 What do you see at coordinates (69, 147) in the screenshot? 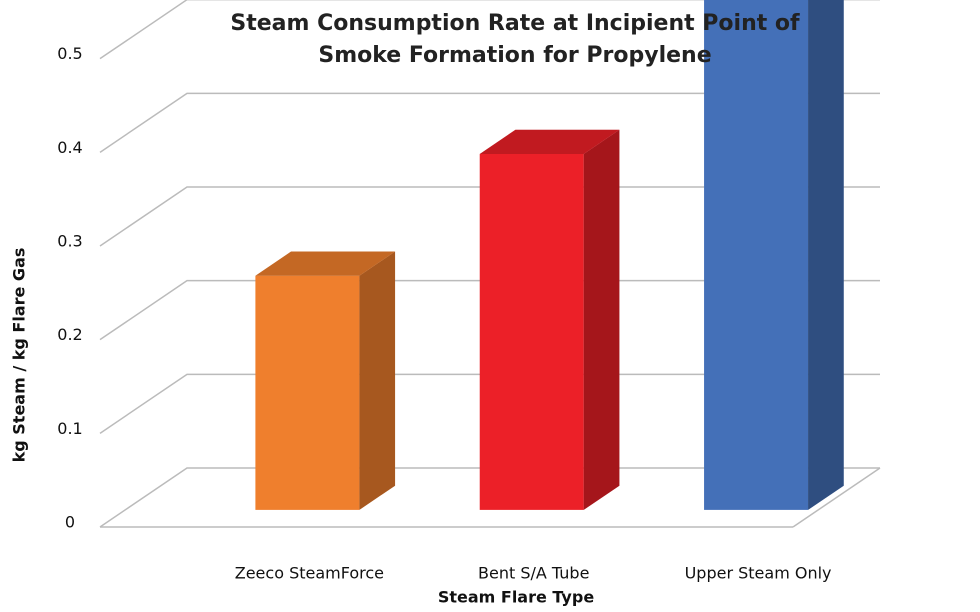
I see `y-tick-label: 0.4` at bounding box center [69, 147].